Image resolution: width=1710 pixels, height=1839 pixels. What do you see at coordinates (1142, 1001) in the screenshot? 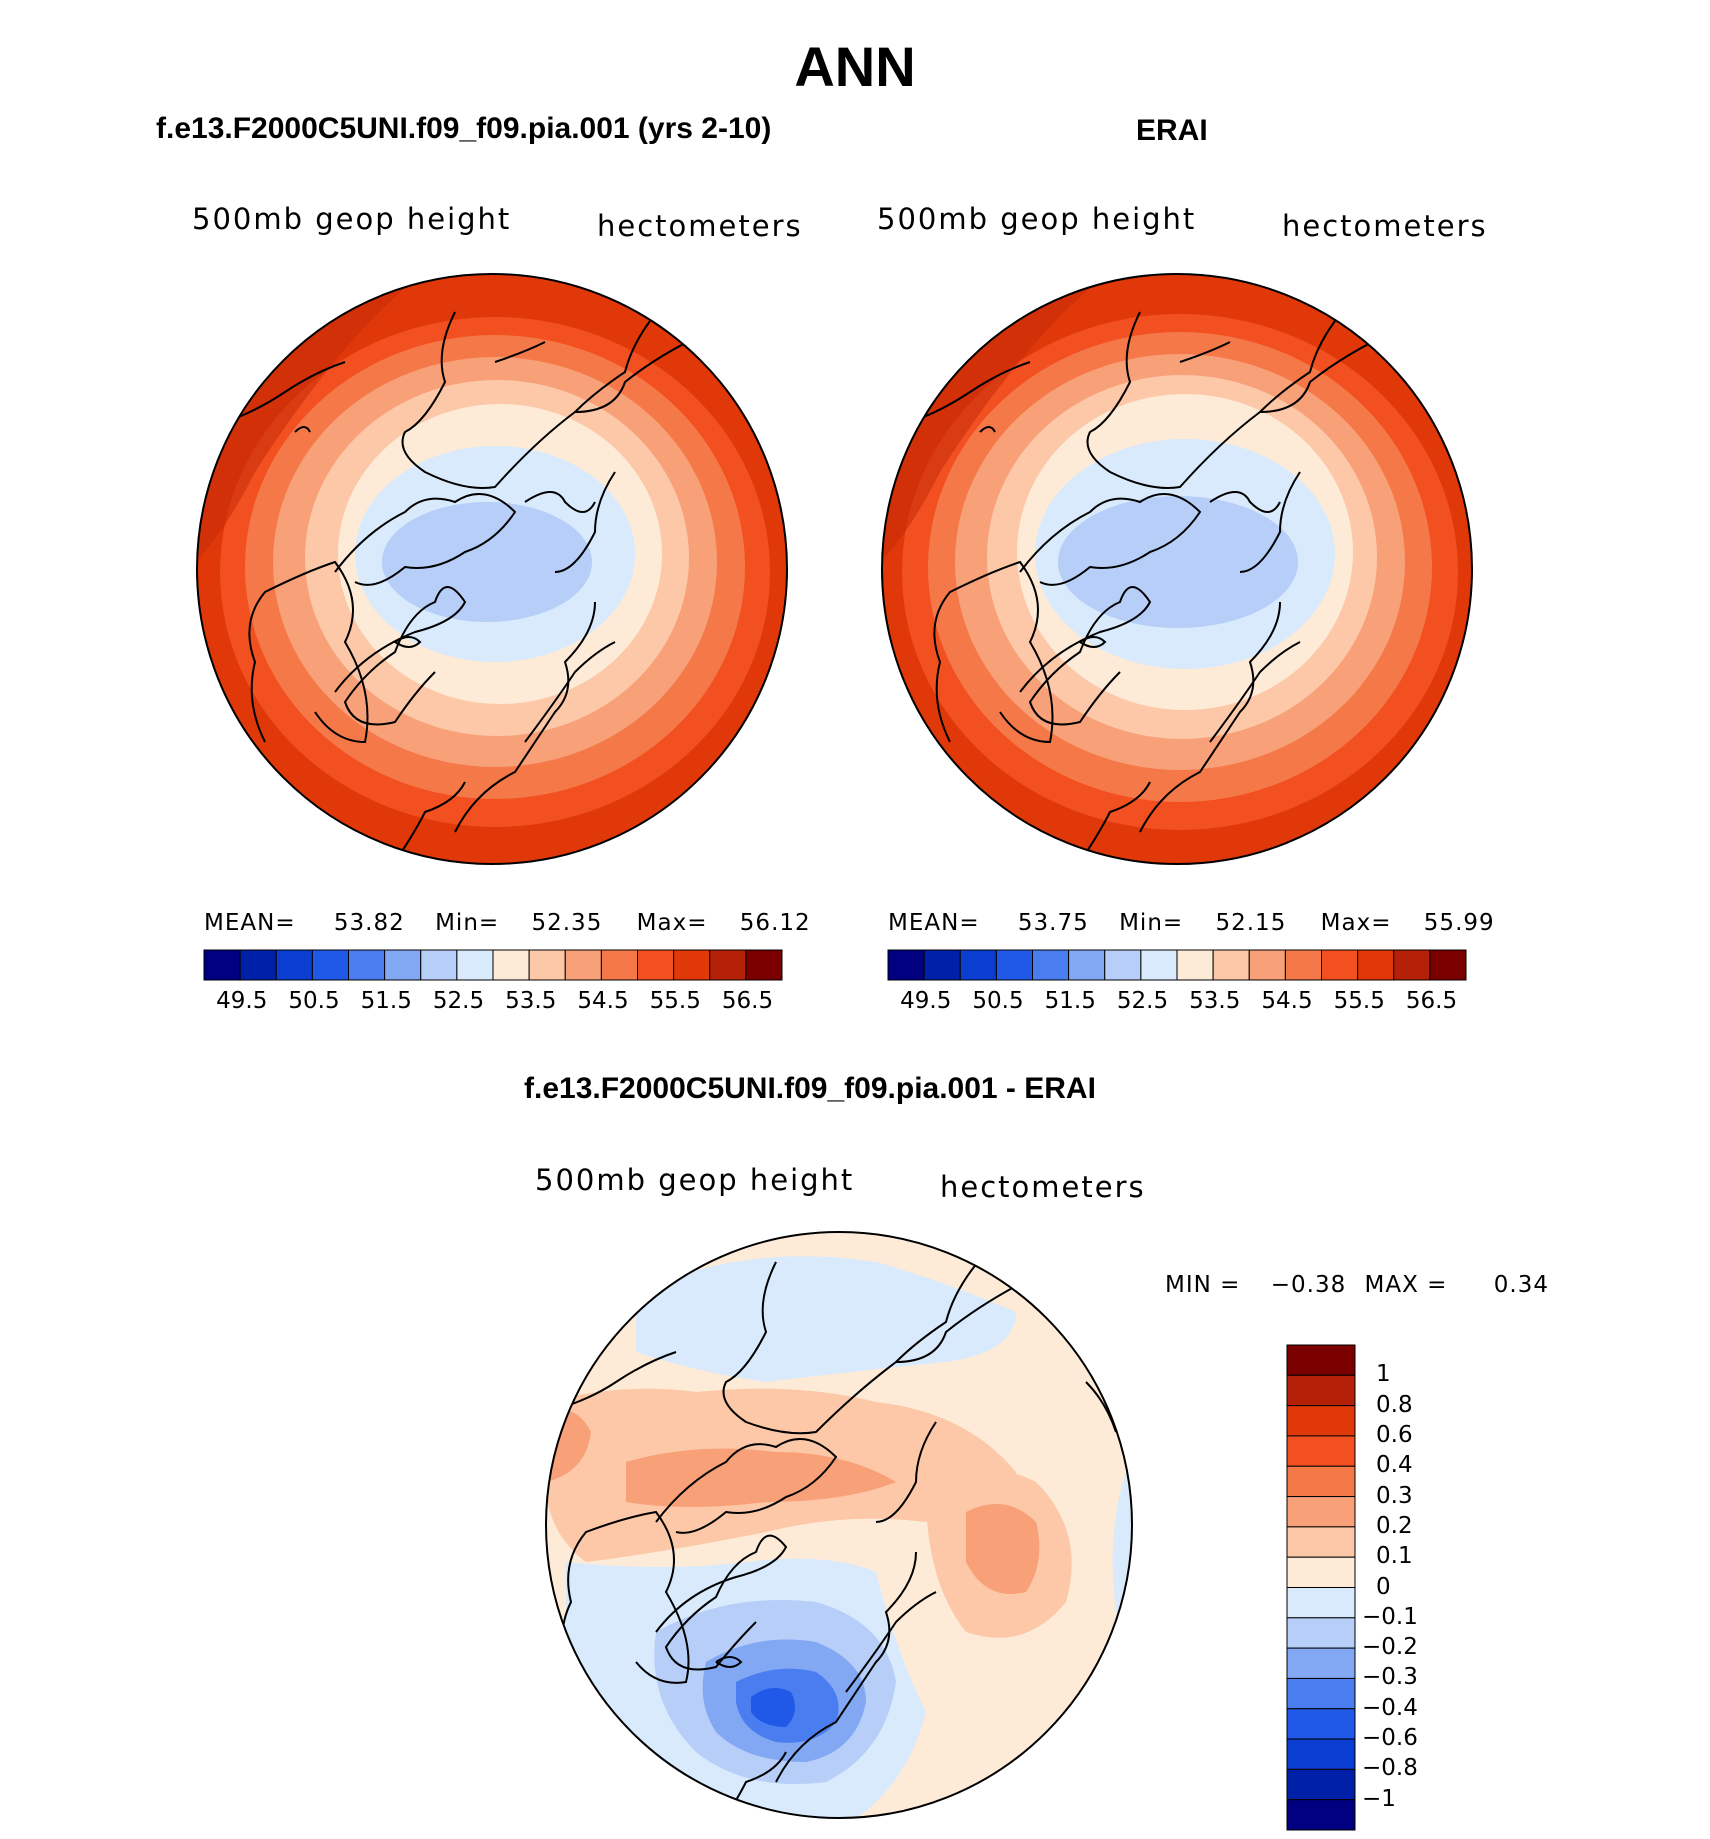
I see `colorbar-tick-label: 52.5` at bounding box center [1142, 1001].